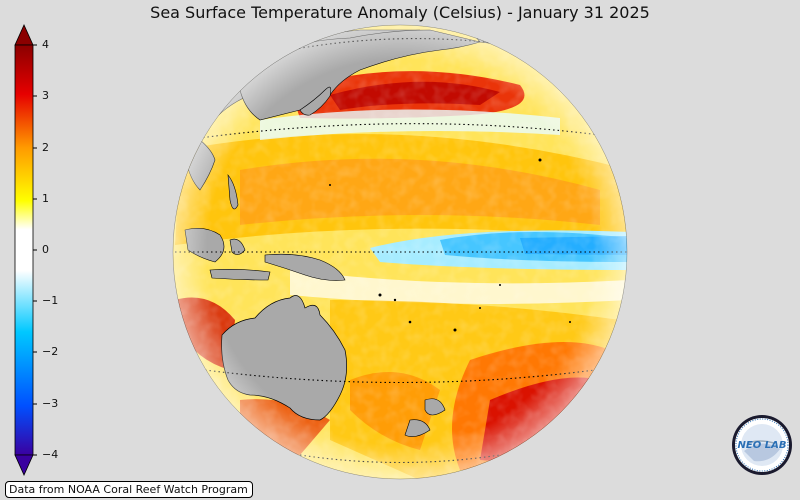 This screenshot has width=800, height=500. I want to click on data-source-note: Data from NOAA Coral Reef Watch Program, so click(129, 489).